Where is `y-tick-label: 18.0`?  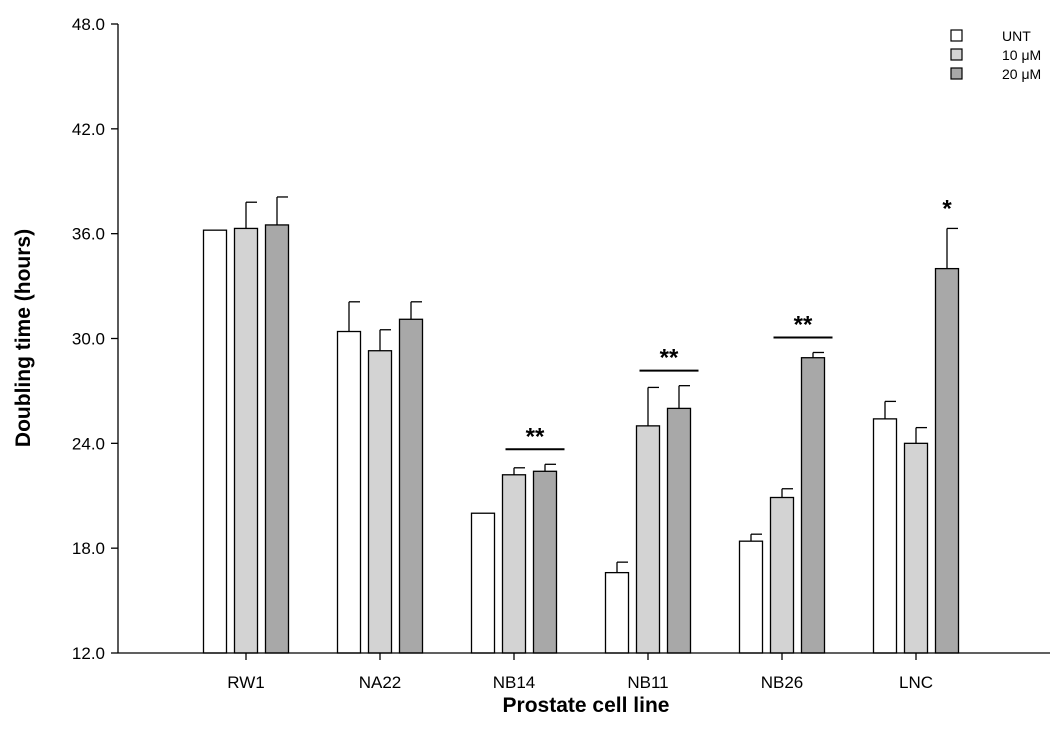
y-tick-label: 18.0 is located at coordinates (88, 548).